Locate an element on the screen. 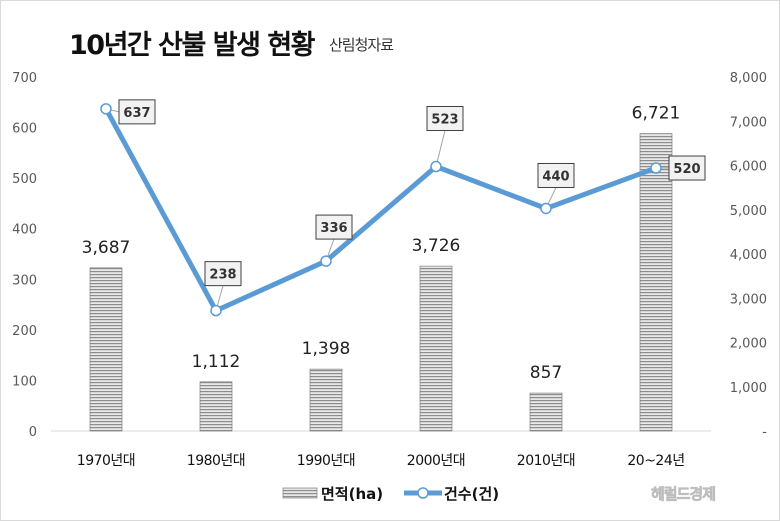  category-label: 1970년대 is located at coordinates (106, 461).